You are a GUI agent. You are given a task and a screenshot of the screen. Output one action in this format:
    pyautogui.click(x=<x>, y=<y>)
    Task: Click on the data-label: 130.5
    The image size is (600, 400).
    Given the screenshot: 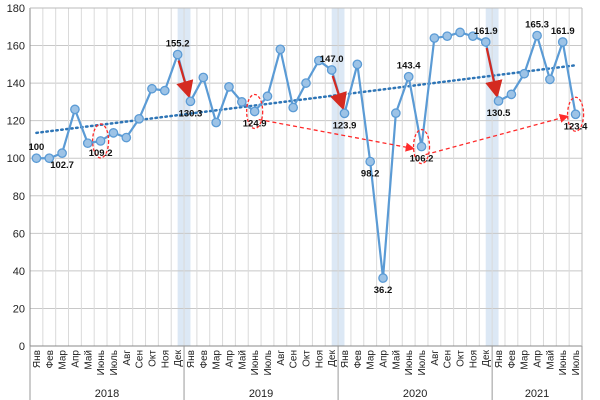 What is the action you would take?
    pyautogui.click(x=499, y=113)
    